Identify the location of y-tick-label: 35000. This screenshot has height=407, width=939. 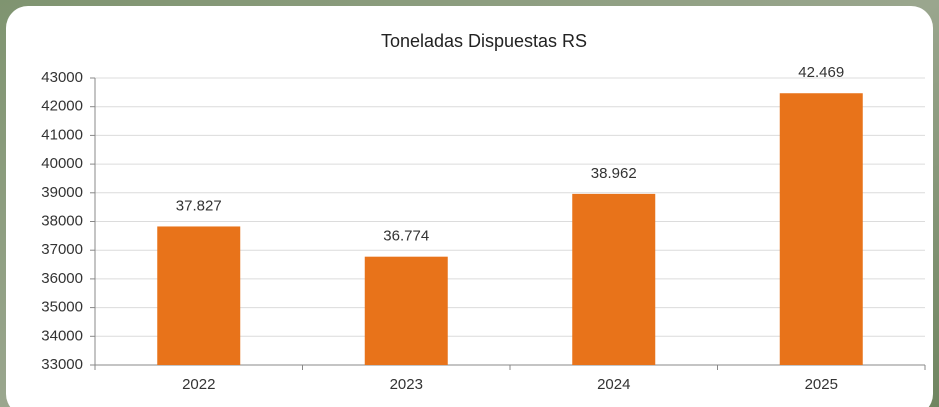
(62, 307).